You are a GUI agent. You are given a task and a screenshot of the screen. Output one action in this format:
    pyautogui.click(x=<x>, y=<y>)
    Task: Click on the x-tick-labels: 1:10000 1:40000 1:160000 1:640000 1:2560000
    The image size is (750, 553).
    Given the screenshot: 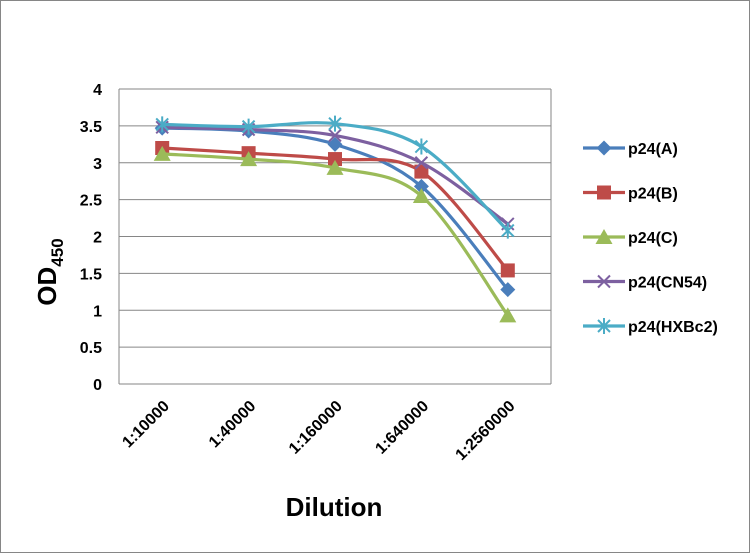 What is the action you would take?
    pyautogui.click(x=318, y=431)
    